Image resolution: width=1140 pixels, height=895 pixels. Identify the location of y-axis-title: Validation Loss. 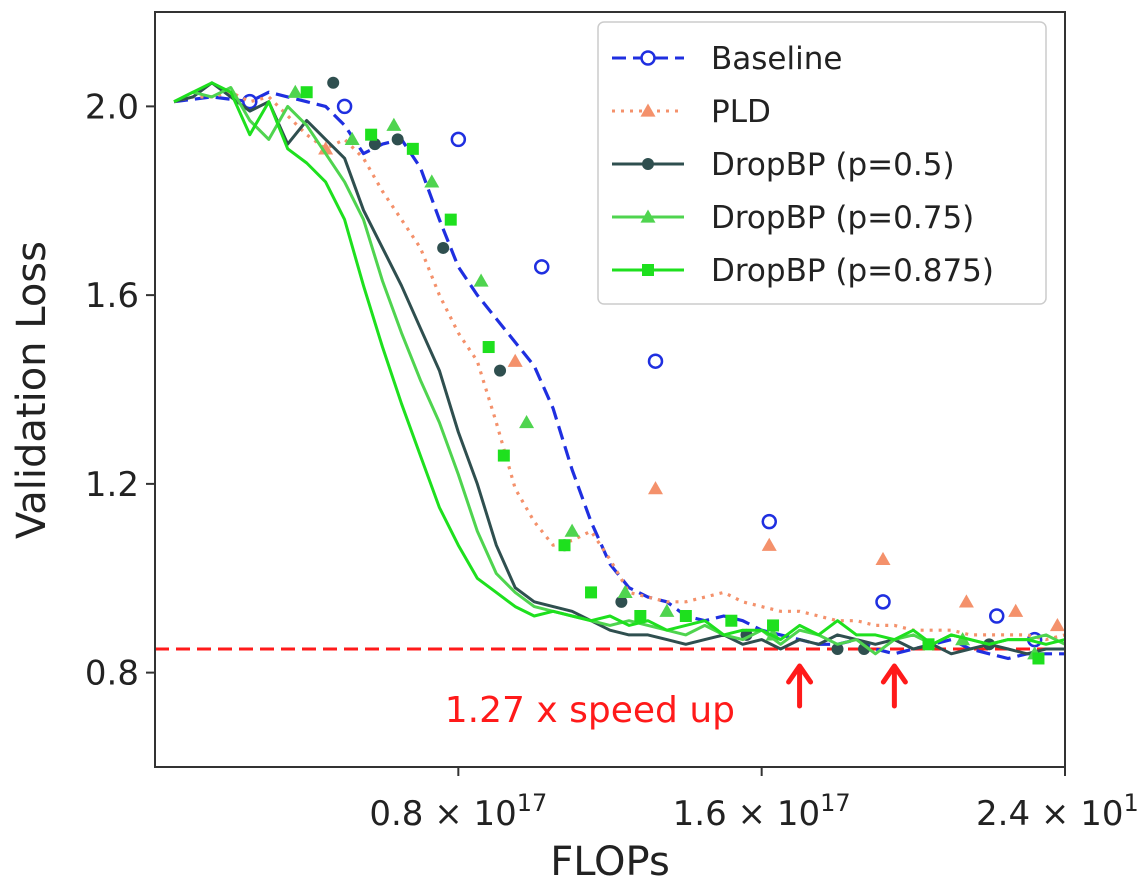
(32, 390).